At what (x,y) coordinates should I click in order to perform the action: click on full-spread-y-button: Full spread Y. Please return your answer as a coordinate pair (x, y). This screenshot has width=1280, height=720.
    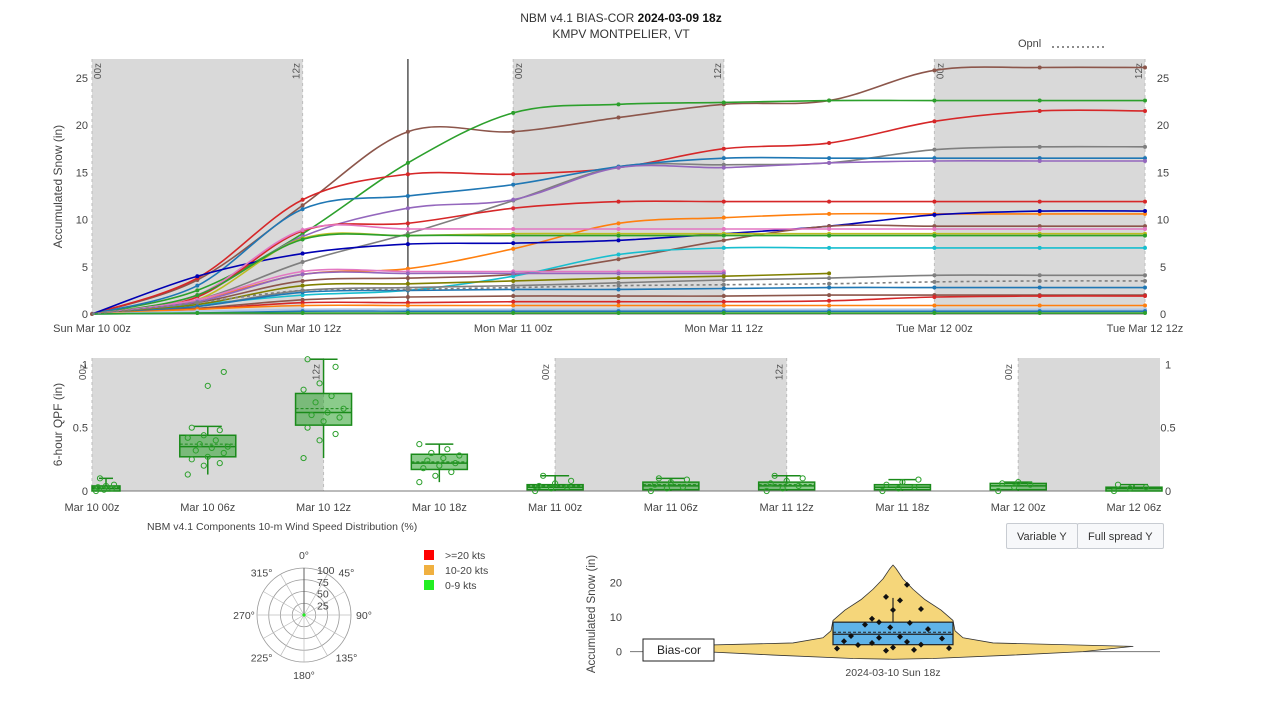
    Looking at the image, I should click on (1120, 536).